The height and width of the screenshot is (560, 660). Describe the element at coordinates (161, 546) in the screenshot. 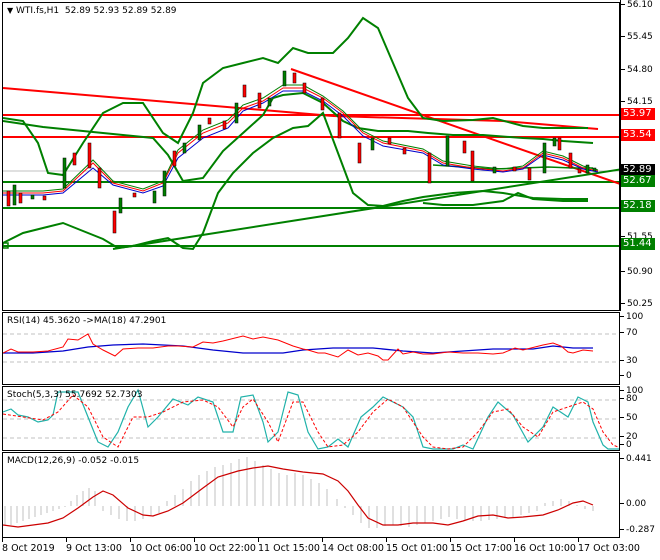

I see `time-label: 10 Oct 06:00` at that location.